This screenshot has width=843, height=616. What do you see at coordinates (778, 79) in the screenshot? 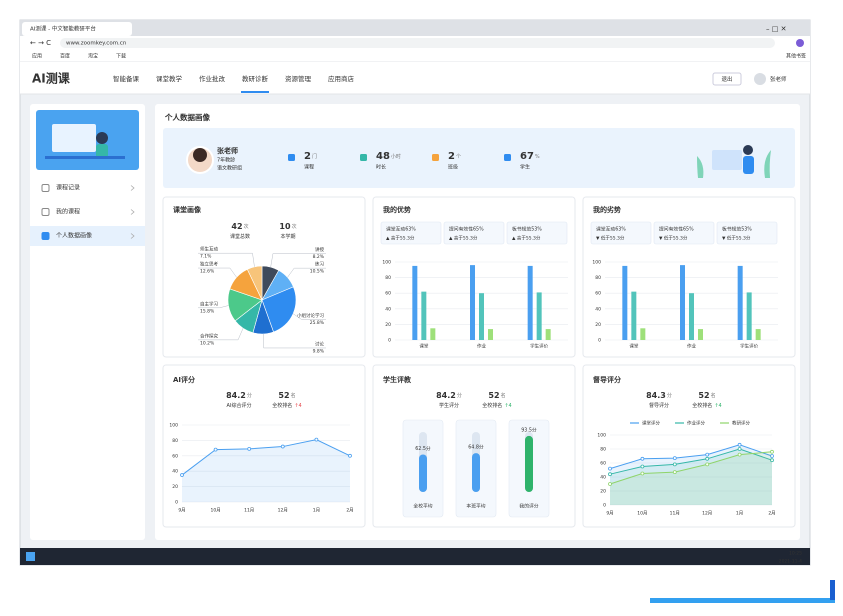
I see `user-name: 张老师` at bounding box center [778, 79].